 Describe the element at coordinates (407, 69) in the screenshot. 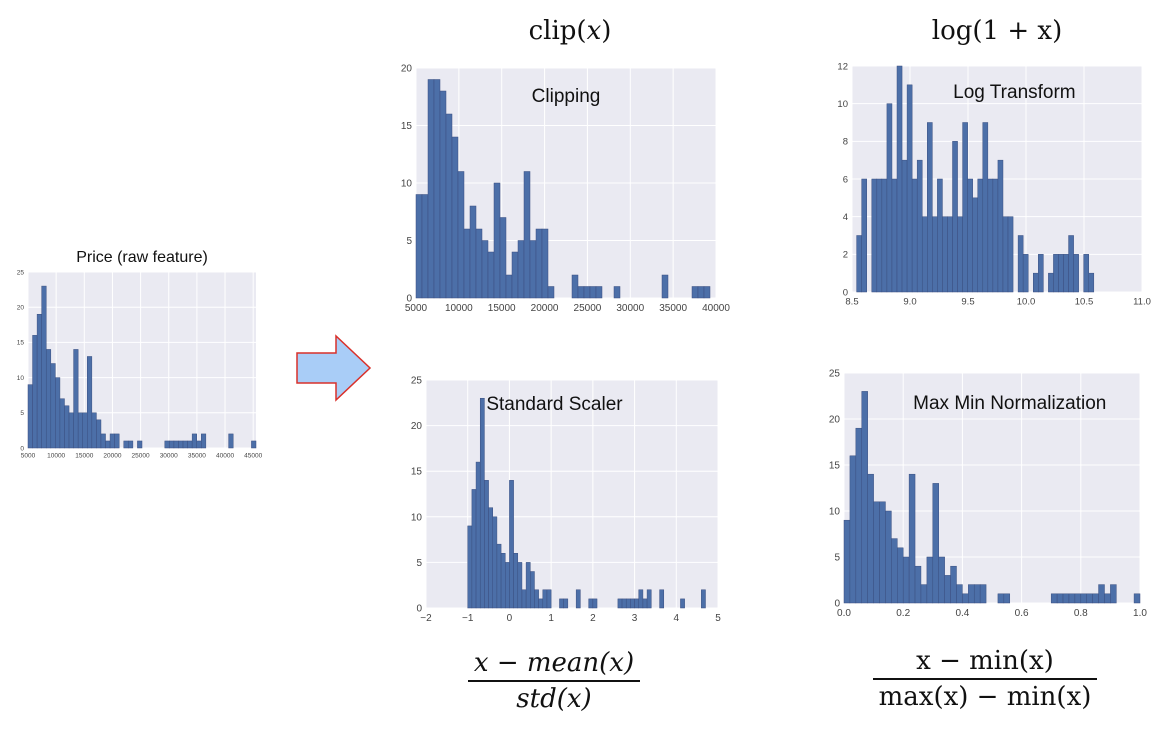

I see `y-tick-label: 20` at that location.